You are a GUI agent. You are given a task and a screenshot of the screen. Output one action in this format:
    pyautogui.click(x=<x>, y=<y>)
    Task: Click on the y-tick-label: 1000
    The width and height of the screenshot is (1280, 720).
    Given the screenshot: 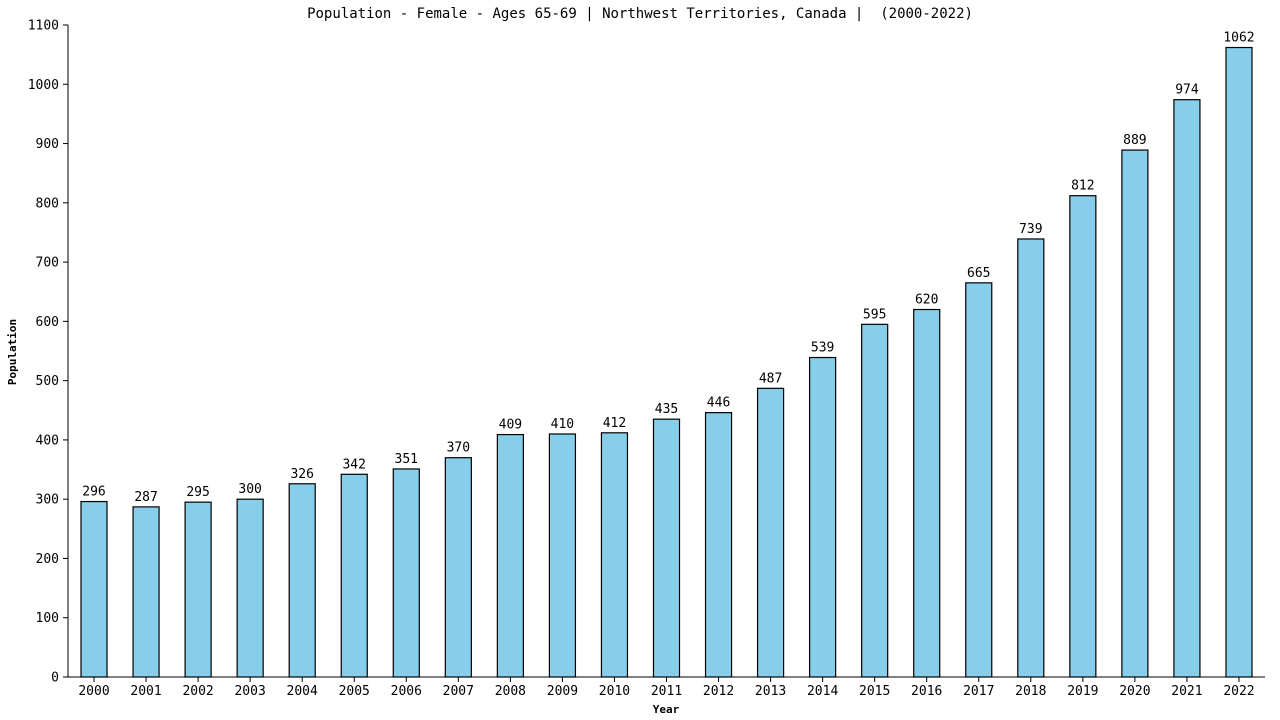 What is the action you would take?
    pyautogui.click(x=43, y=85)
    